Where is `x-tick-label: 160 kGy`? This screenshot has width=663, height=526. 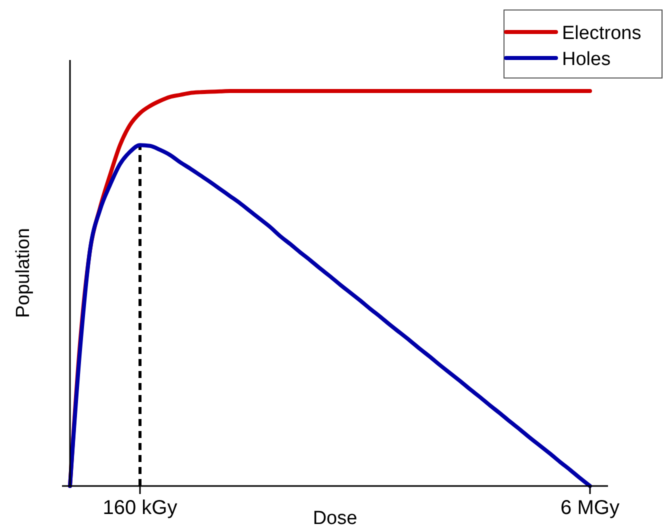 x-tick-label: 160 kGy is located at coordinates (140, 508).